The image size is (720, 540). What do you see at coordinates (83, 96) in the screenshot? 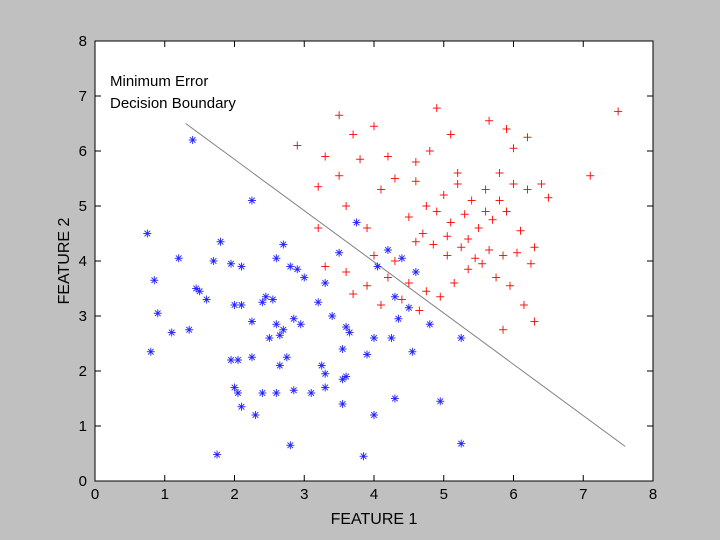
I see `y-tick-label: 7` at bounding box center [83, 96].